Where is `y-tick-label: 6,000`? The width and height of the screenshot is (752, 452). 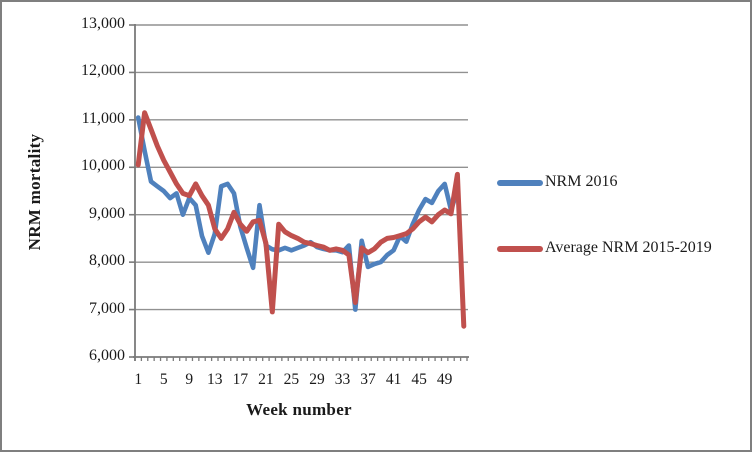
y-tick-label: 6,000 is located at coordinates (107, 355).